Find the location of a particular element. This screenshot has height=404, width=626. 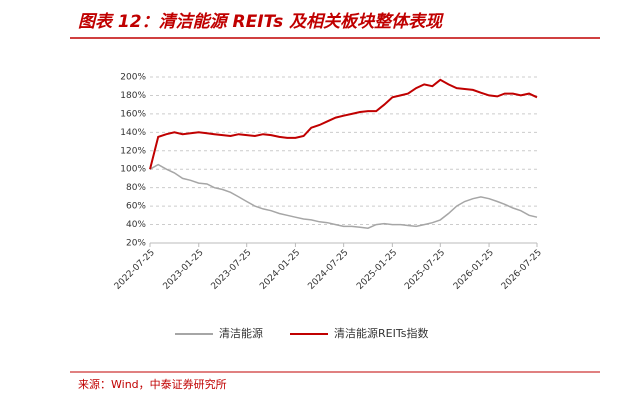

x-tick-label: 2026-01-25 is located at coordinates (474, 270).